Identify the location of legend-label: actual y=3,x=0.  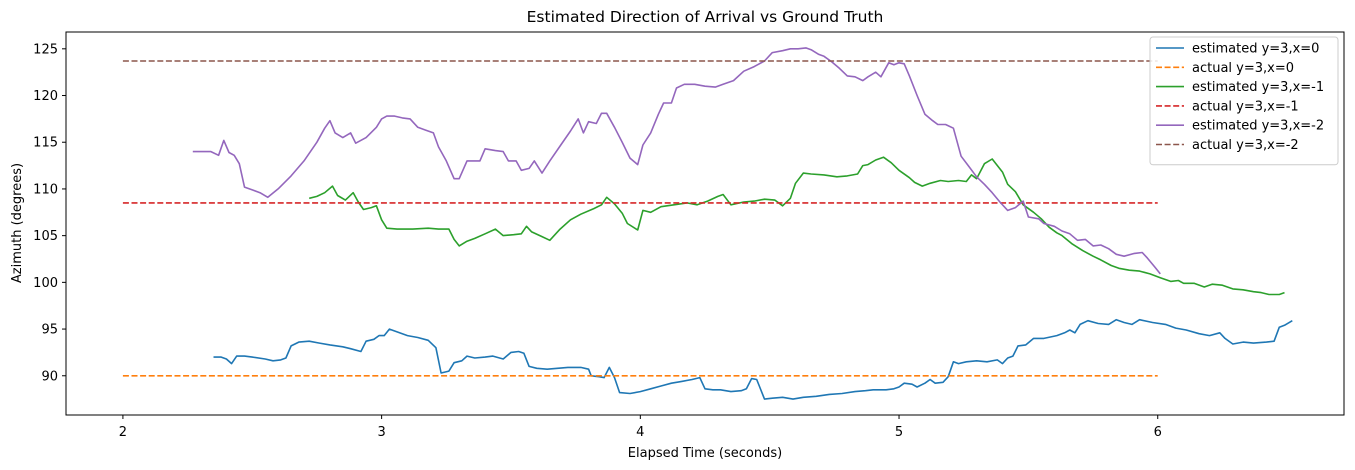
(1243, 68).